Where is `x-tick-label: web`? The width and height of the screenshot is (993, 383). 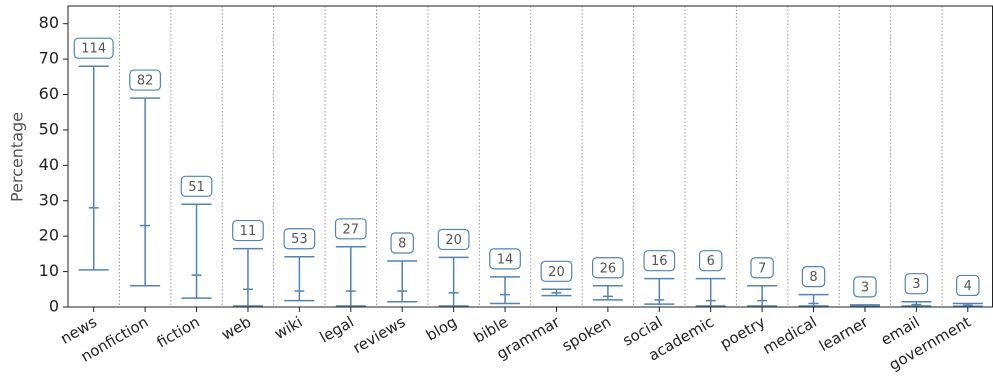
x-tick-label: web is located at coordinates (236, 328).